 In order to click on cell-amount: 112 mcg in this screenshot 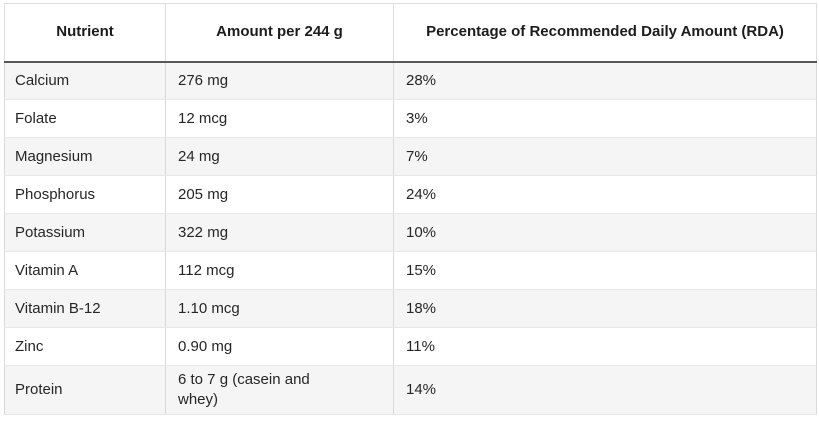, I will do `click(279, 270)`.